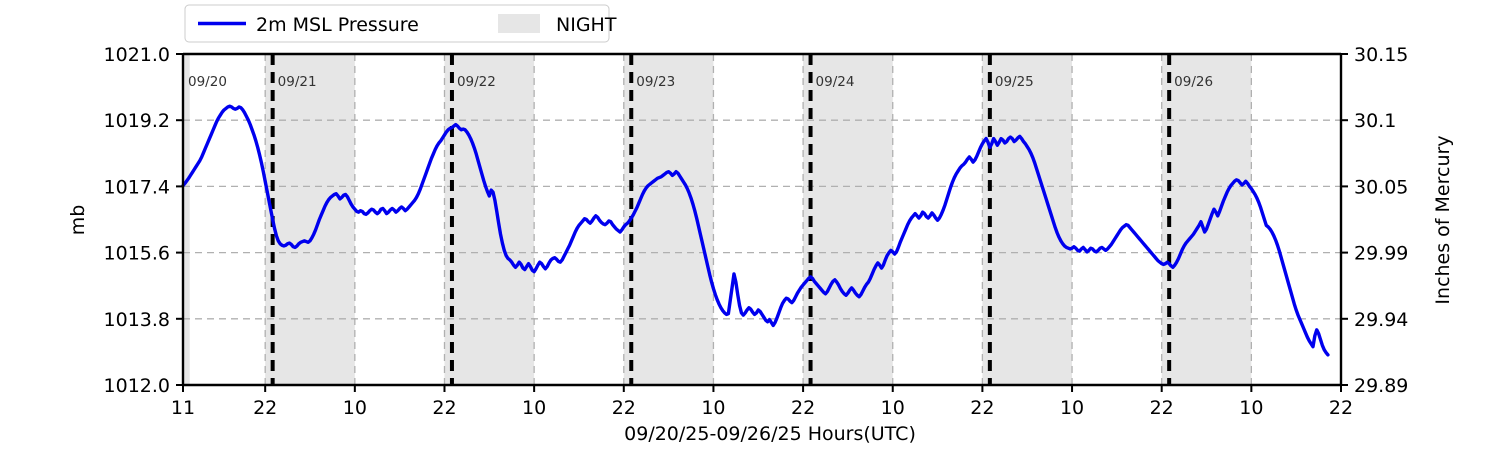 The height and width of the screenshot is (450, 1500). What do you see at coordinates (519, 23) in the screenshot?
I see `legend-patch-swatch-night` at bounding box center [519, 23].